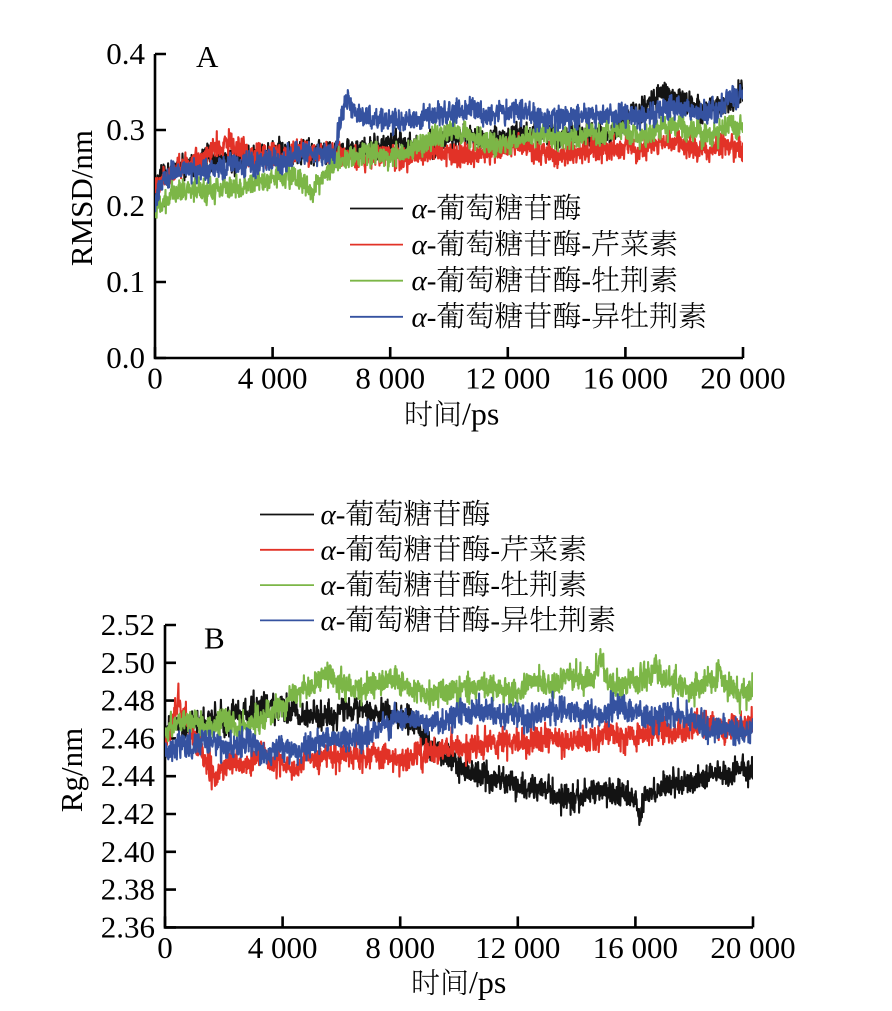  What do you see at coordinates (214, 638) in the screenshot?
I see `svg-text: B` at bounding box center [214, 638].